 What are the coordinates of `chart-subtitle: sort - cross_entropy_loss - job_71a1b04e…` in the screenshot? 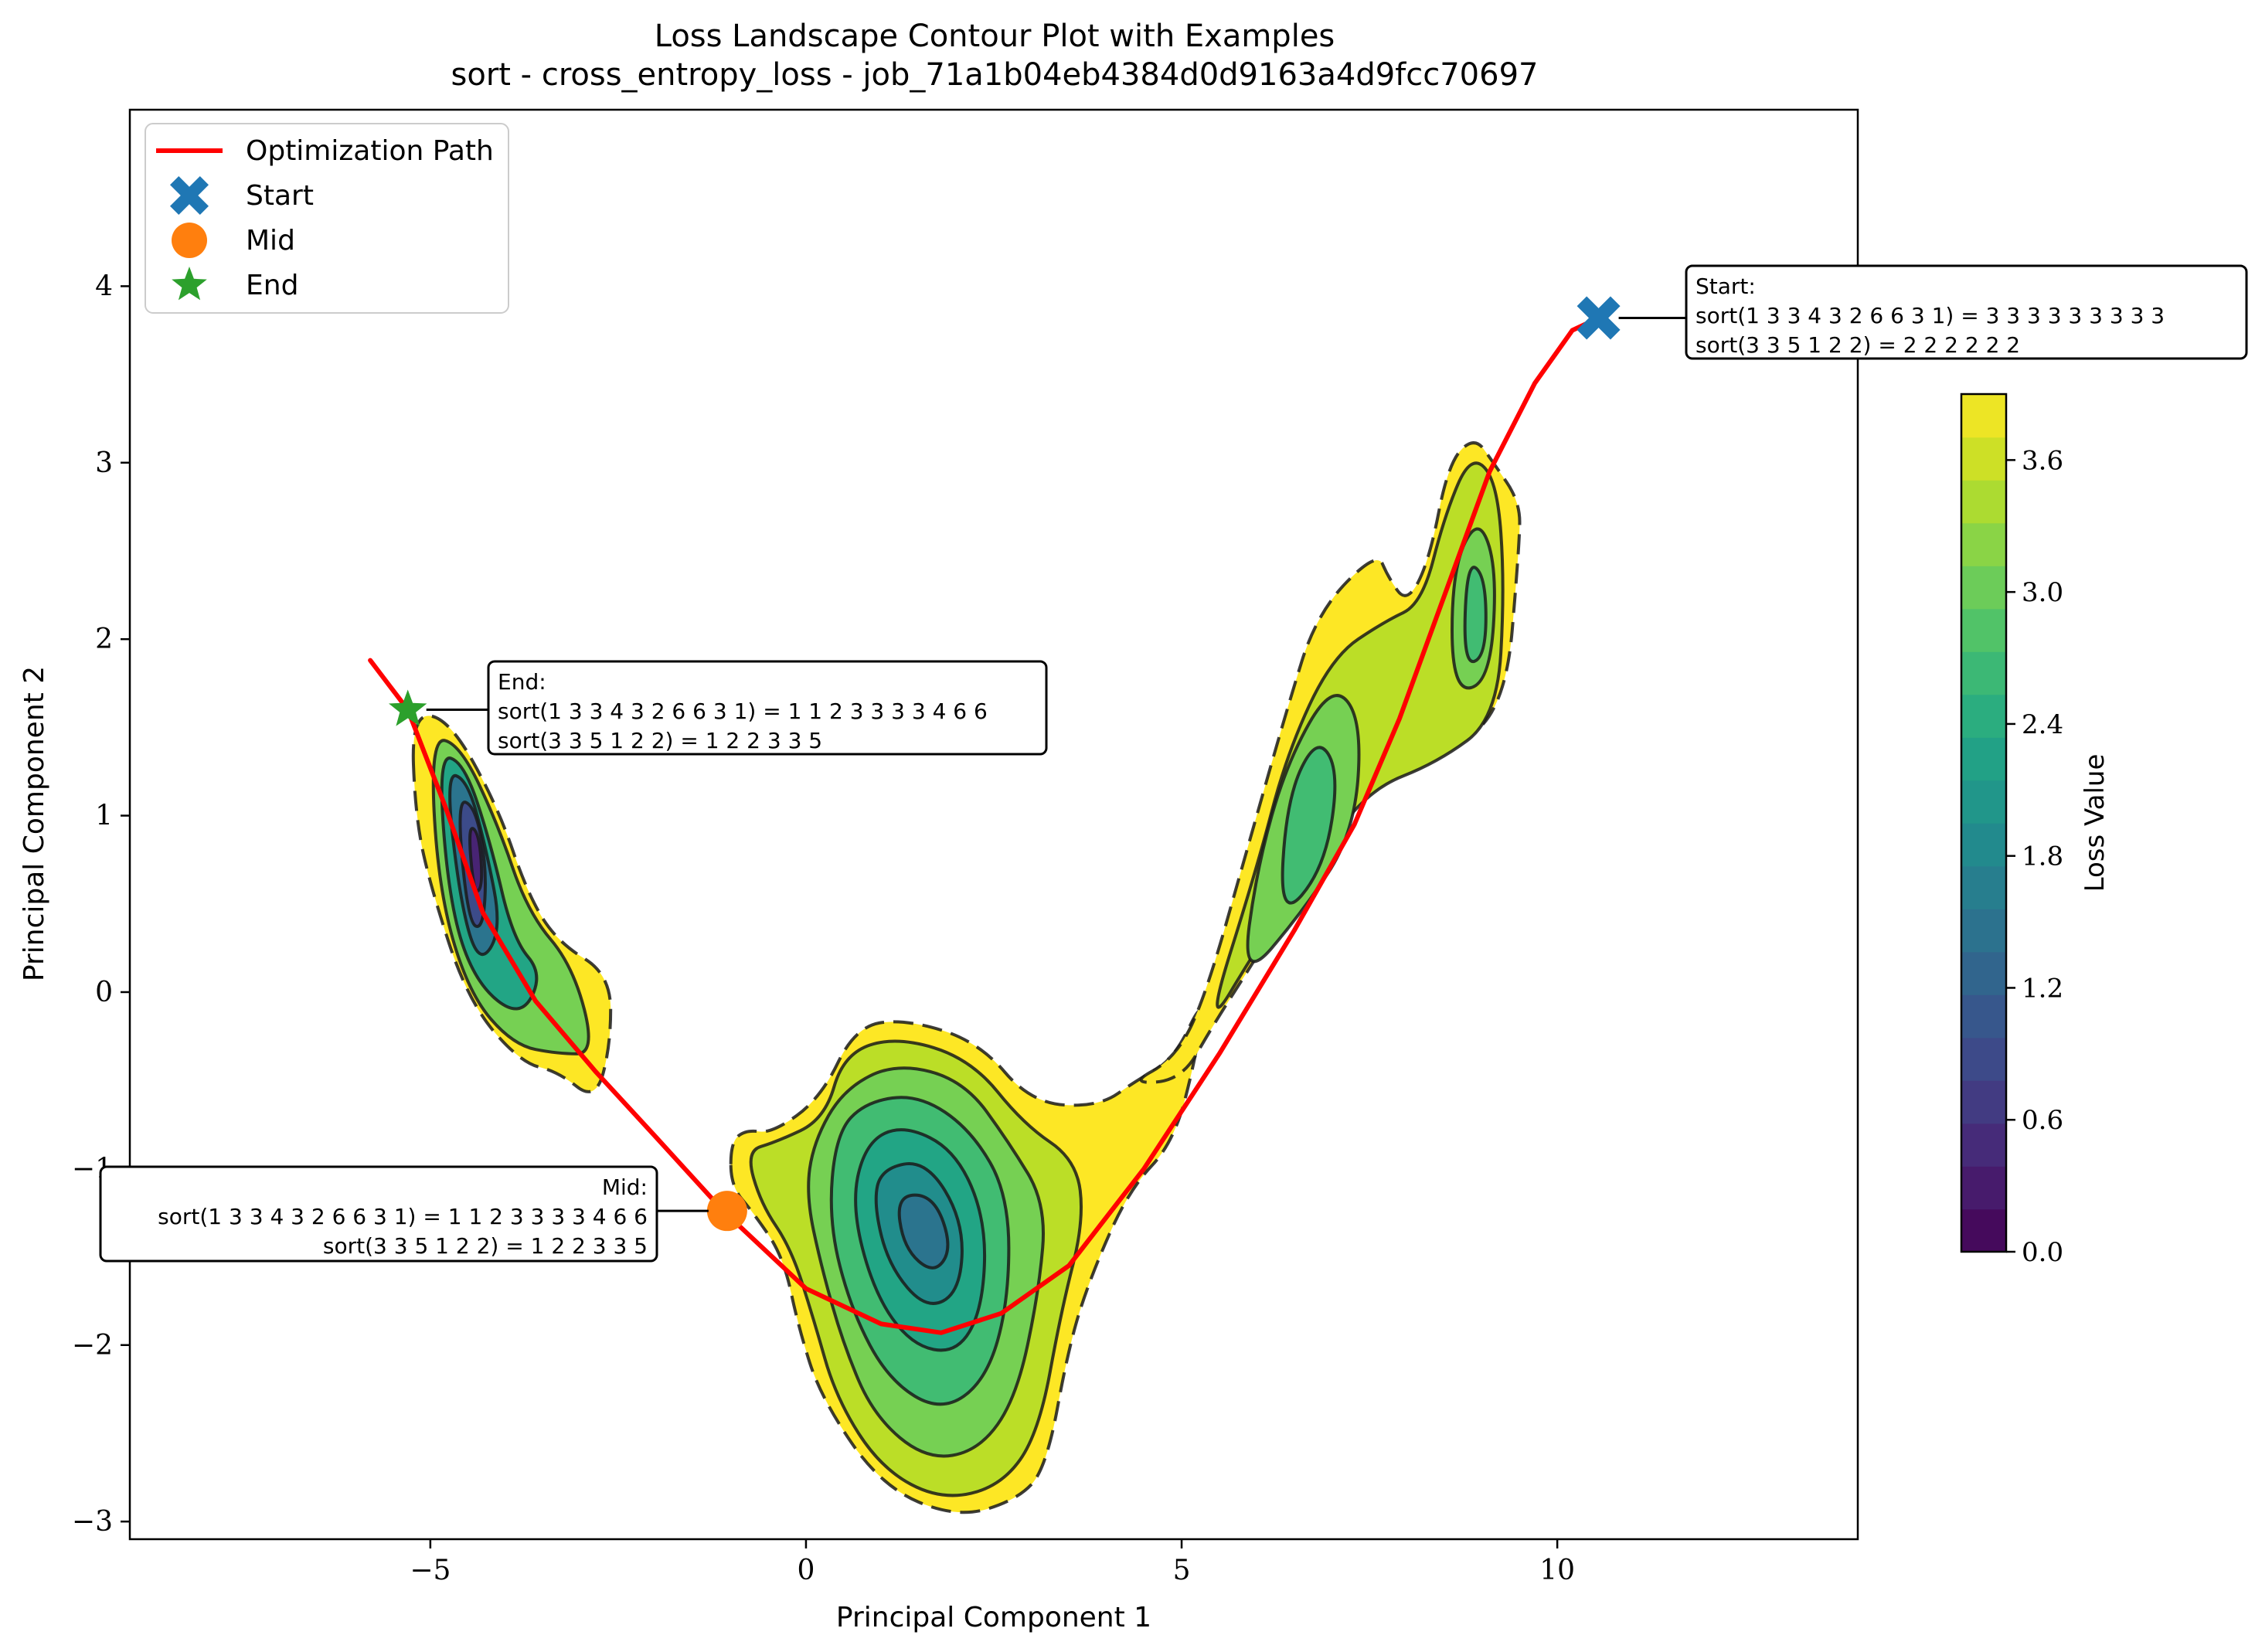 It's located at (995, 75).